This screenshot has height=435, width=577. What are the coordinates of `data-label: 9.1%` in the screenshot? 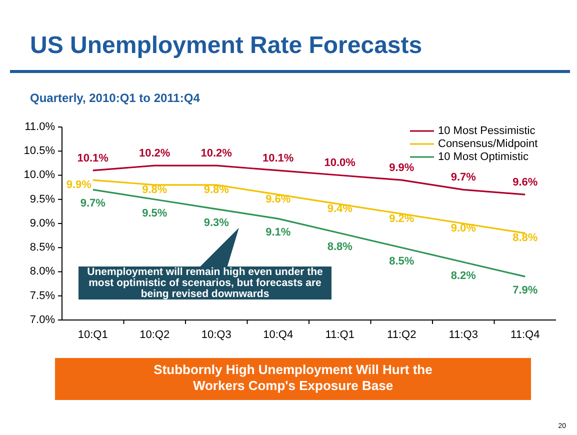 It's located at (278, 232).